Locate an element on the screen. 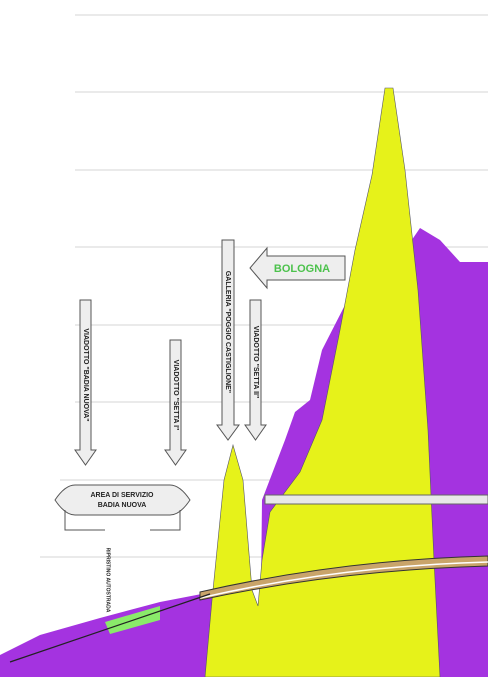  road-line is located at coordinates (110, 628).